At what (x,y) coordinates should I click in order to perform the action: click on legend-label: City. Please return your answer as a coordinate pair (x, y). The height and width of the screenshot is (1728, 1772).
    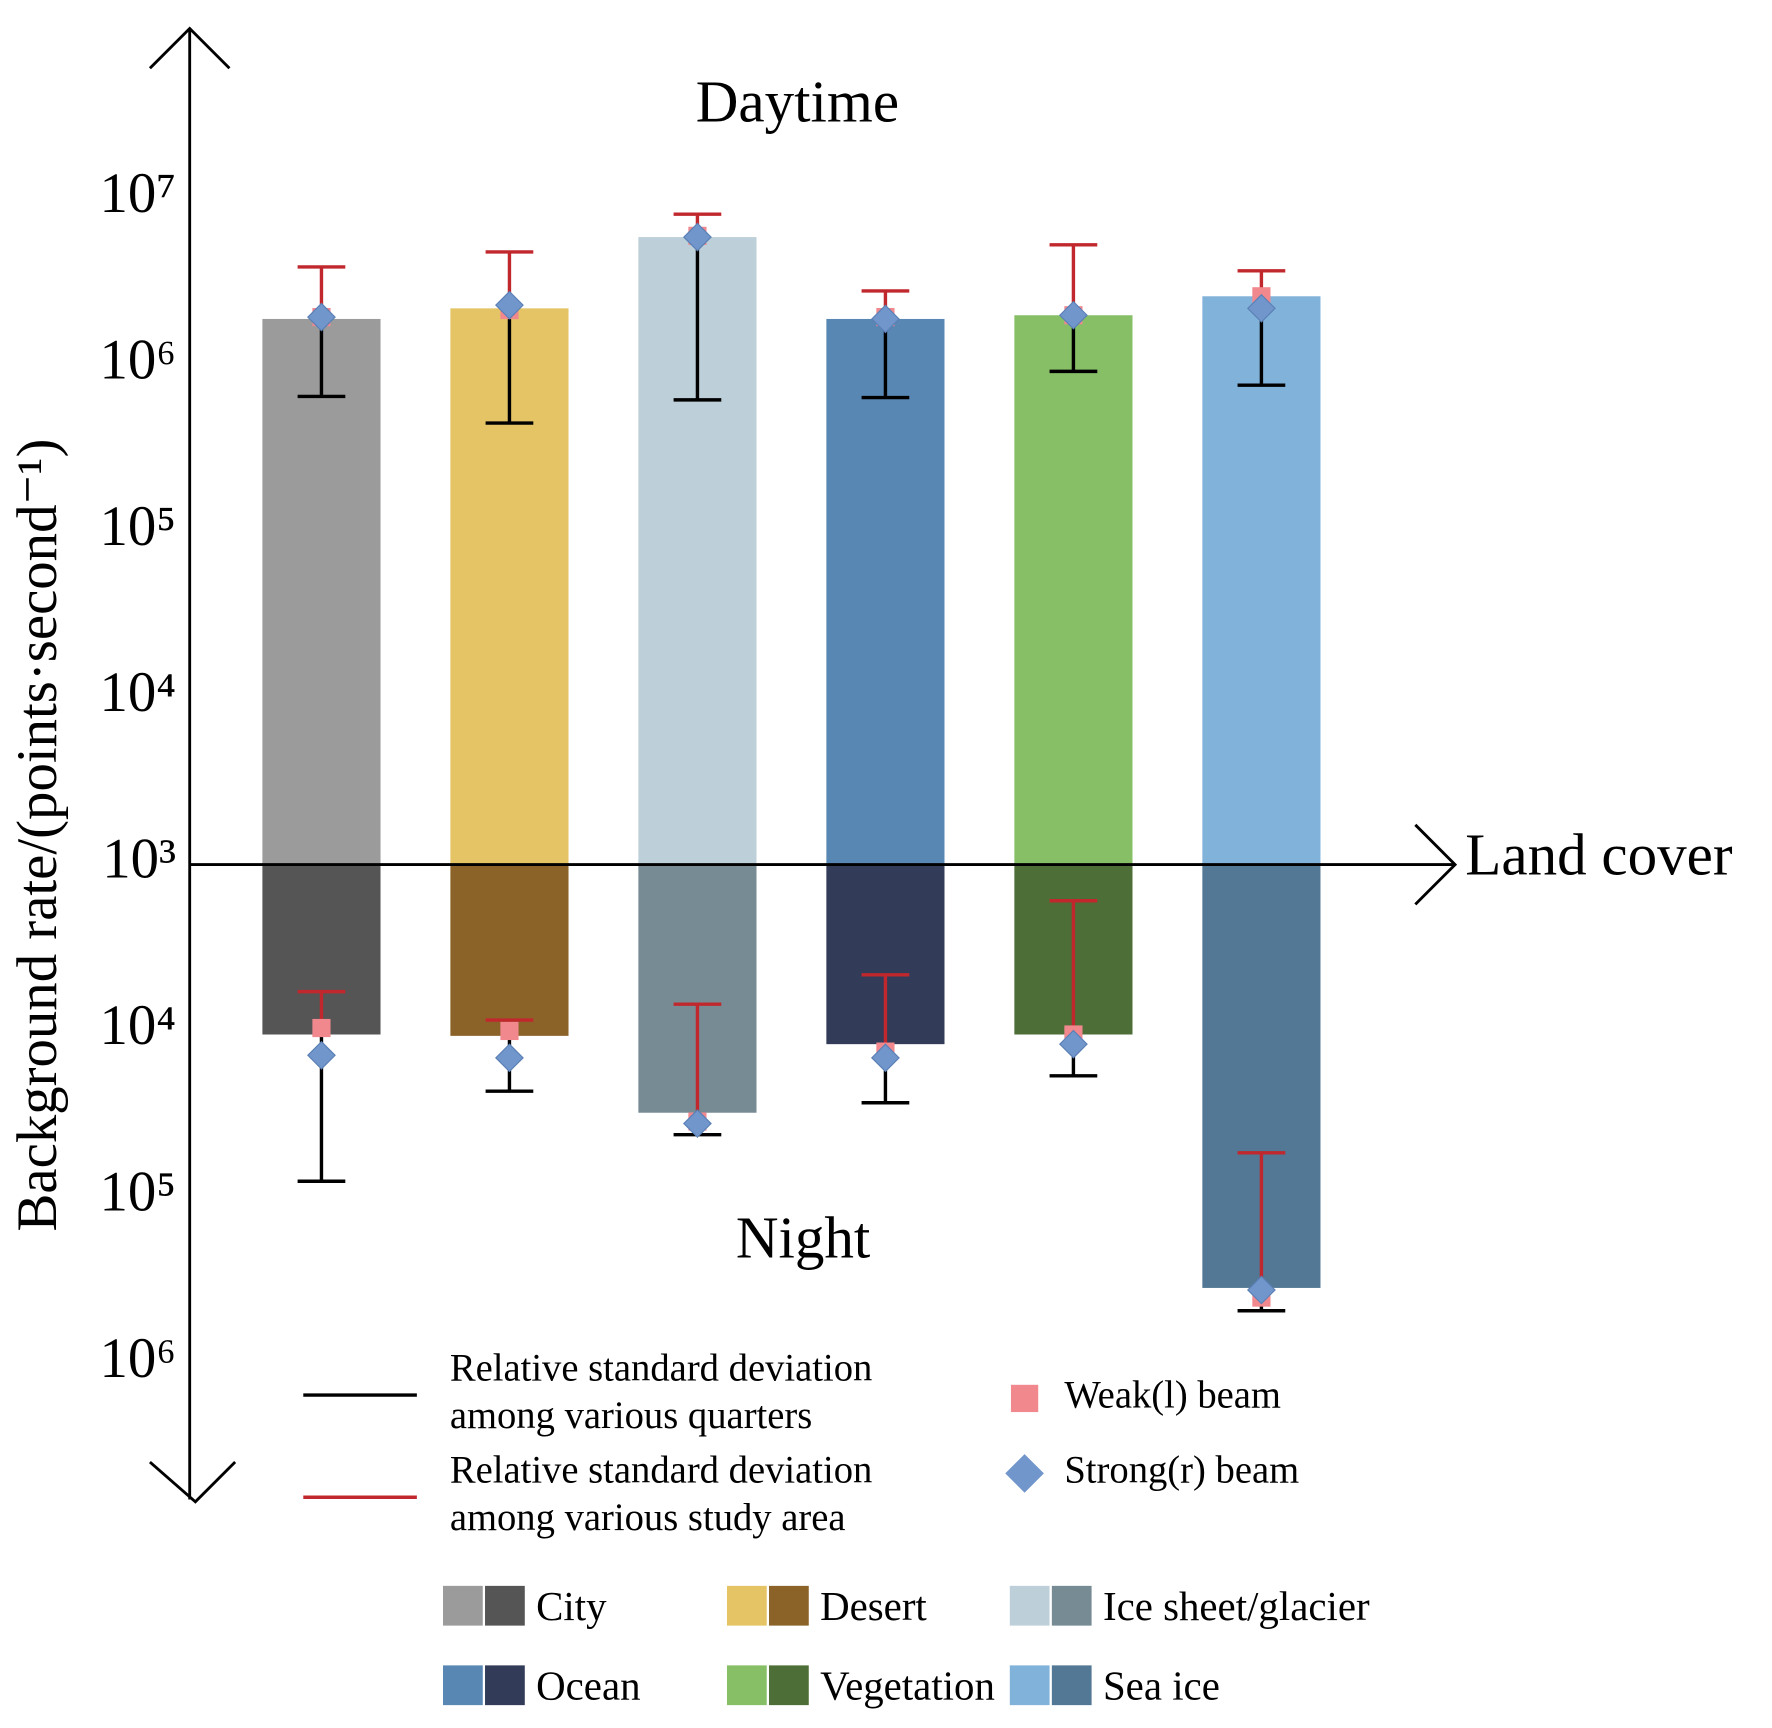
    Looking at the image, I should click on (571, 1606).